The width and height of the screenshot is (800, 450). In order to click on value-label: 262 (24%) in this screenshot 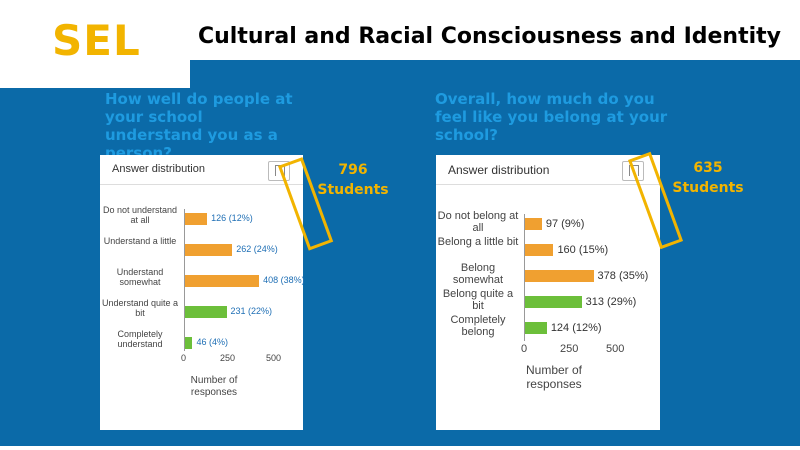, I will do `click(257, 249)`.